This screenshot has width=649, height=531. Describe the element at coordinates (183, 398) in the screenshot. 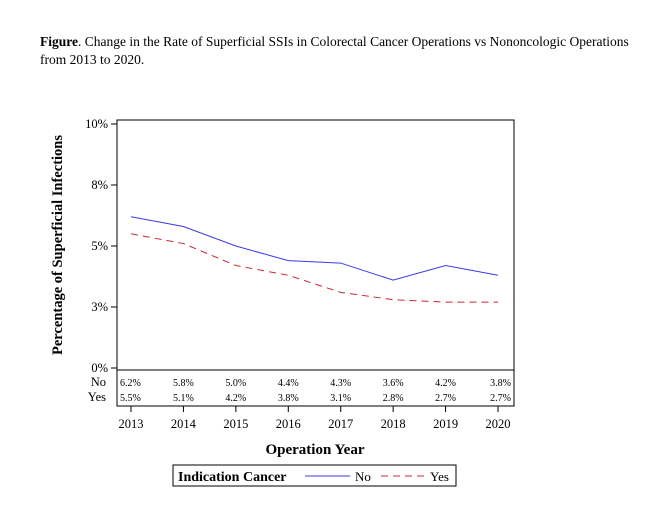

I see `data-label: 5.1%` at that location.